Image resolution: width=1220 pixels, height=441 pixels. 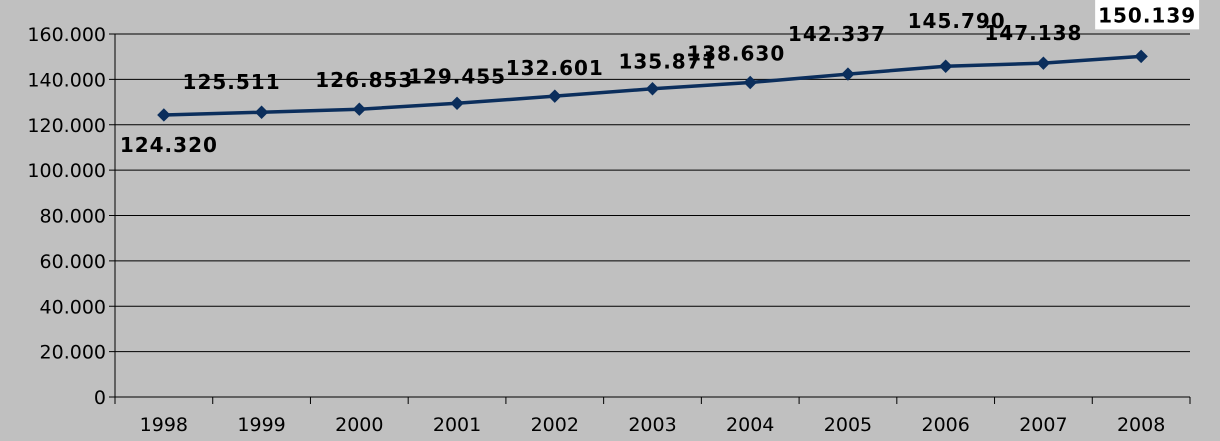 I want to click on x-tick-label: 2005, so click(x=848, y=425).